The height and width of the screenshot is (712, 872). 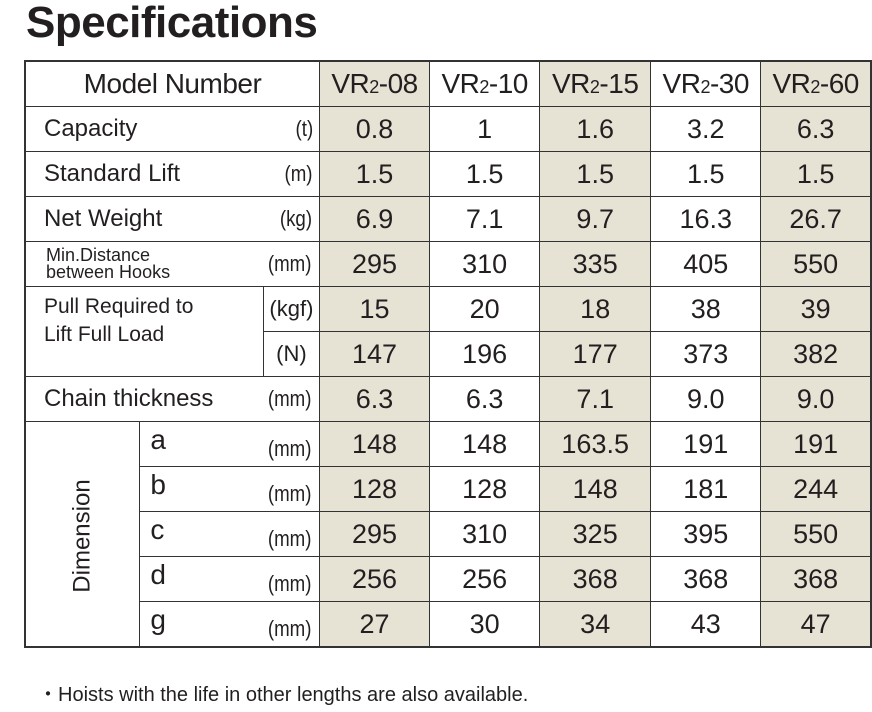 I want to click on value-cell: 405, so click(x=706, y=264).